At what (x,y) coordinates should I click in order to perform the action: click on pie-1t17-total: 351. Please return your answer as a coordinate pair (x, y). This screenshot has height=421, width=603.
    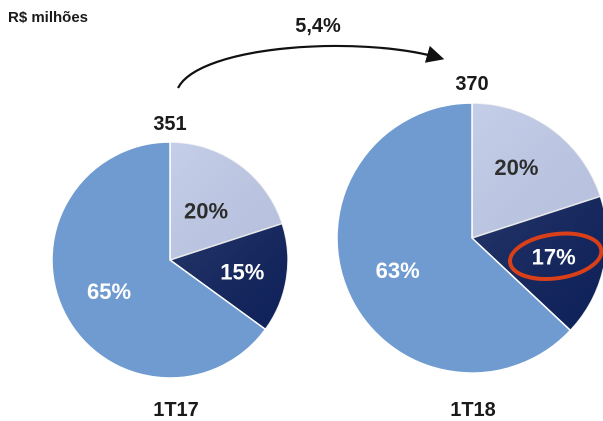
    Looking at the image, I should click on (169, 124).